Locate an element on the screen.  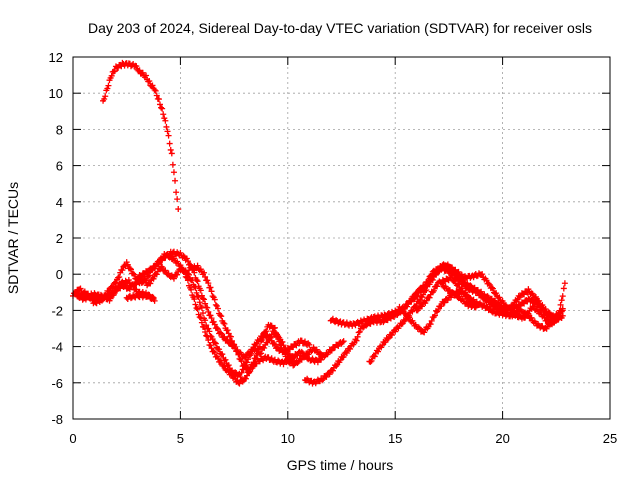
x-tick-label: 25 is located at coordinates (610, 438).